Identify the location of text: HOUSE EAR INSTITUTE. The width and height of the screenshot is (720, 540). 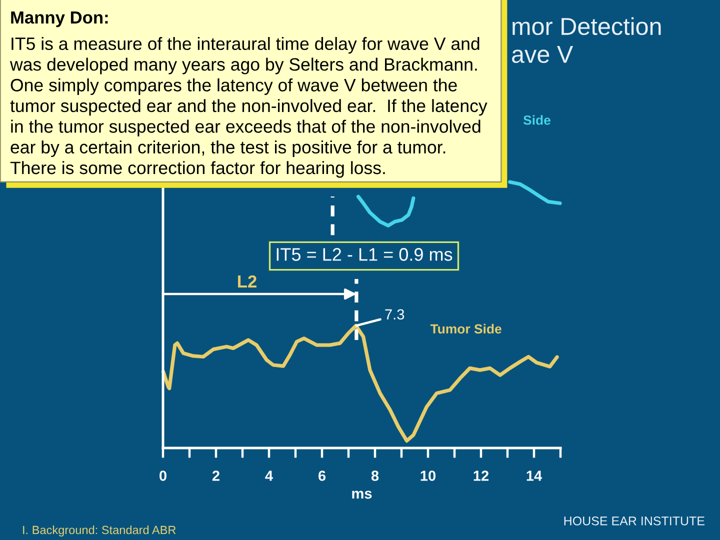
(634, 521).